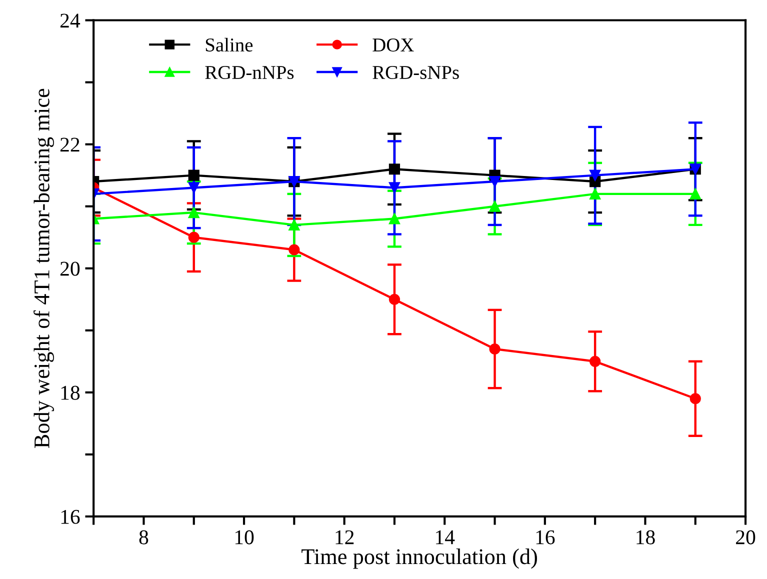  Describe the element at coordinates (445, 537) in the screenshot. I see `x-tick-label: 14` at that location.